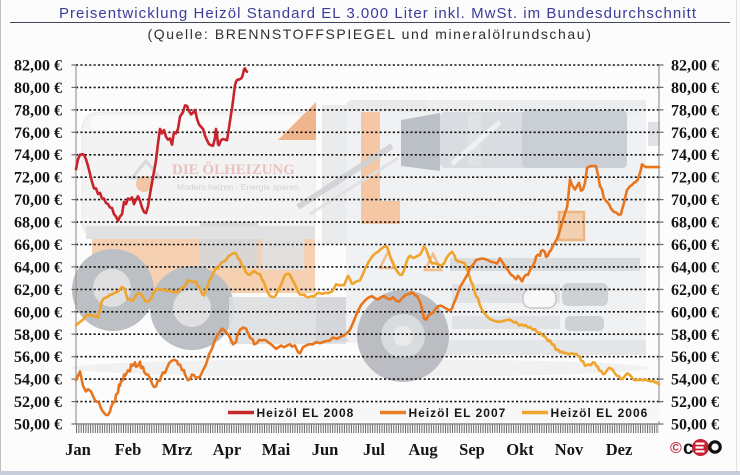 This screenshot has width=740, height=475. Describe the element at coordinates (520, 449) in the screenshot. I see `svg-text: Okt` at that location.